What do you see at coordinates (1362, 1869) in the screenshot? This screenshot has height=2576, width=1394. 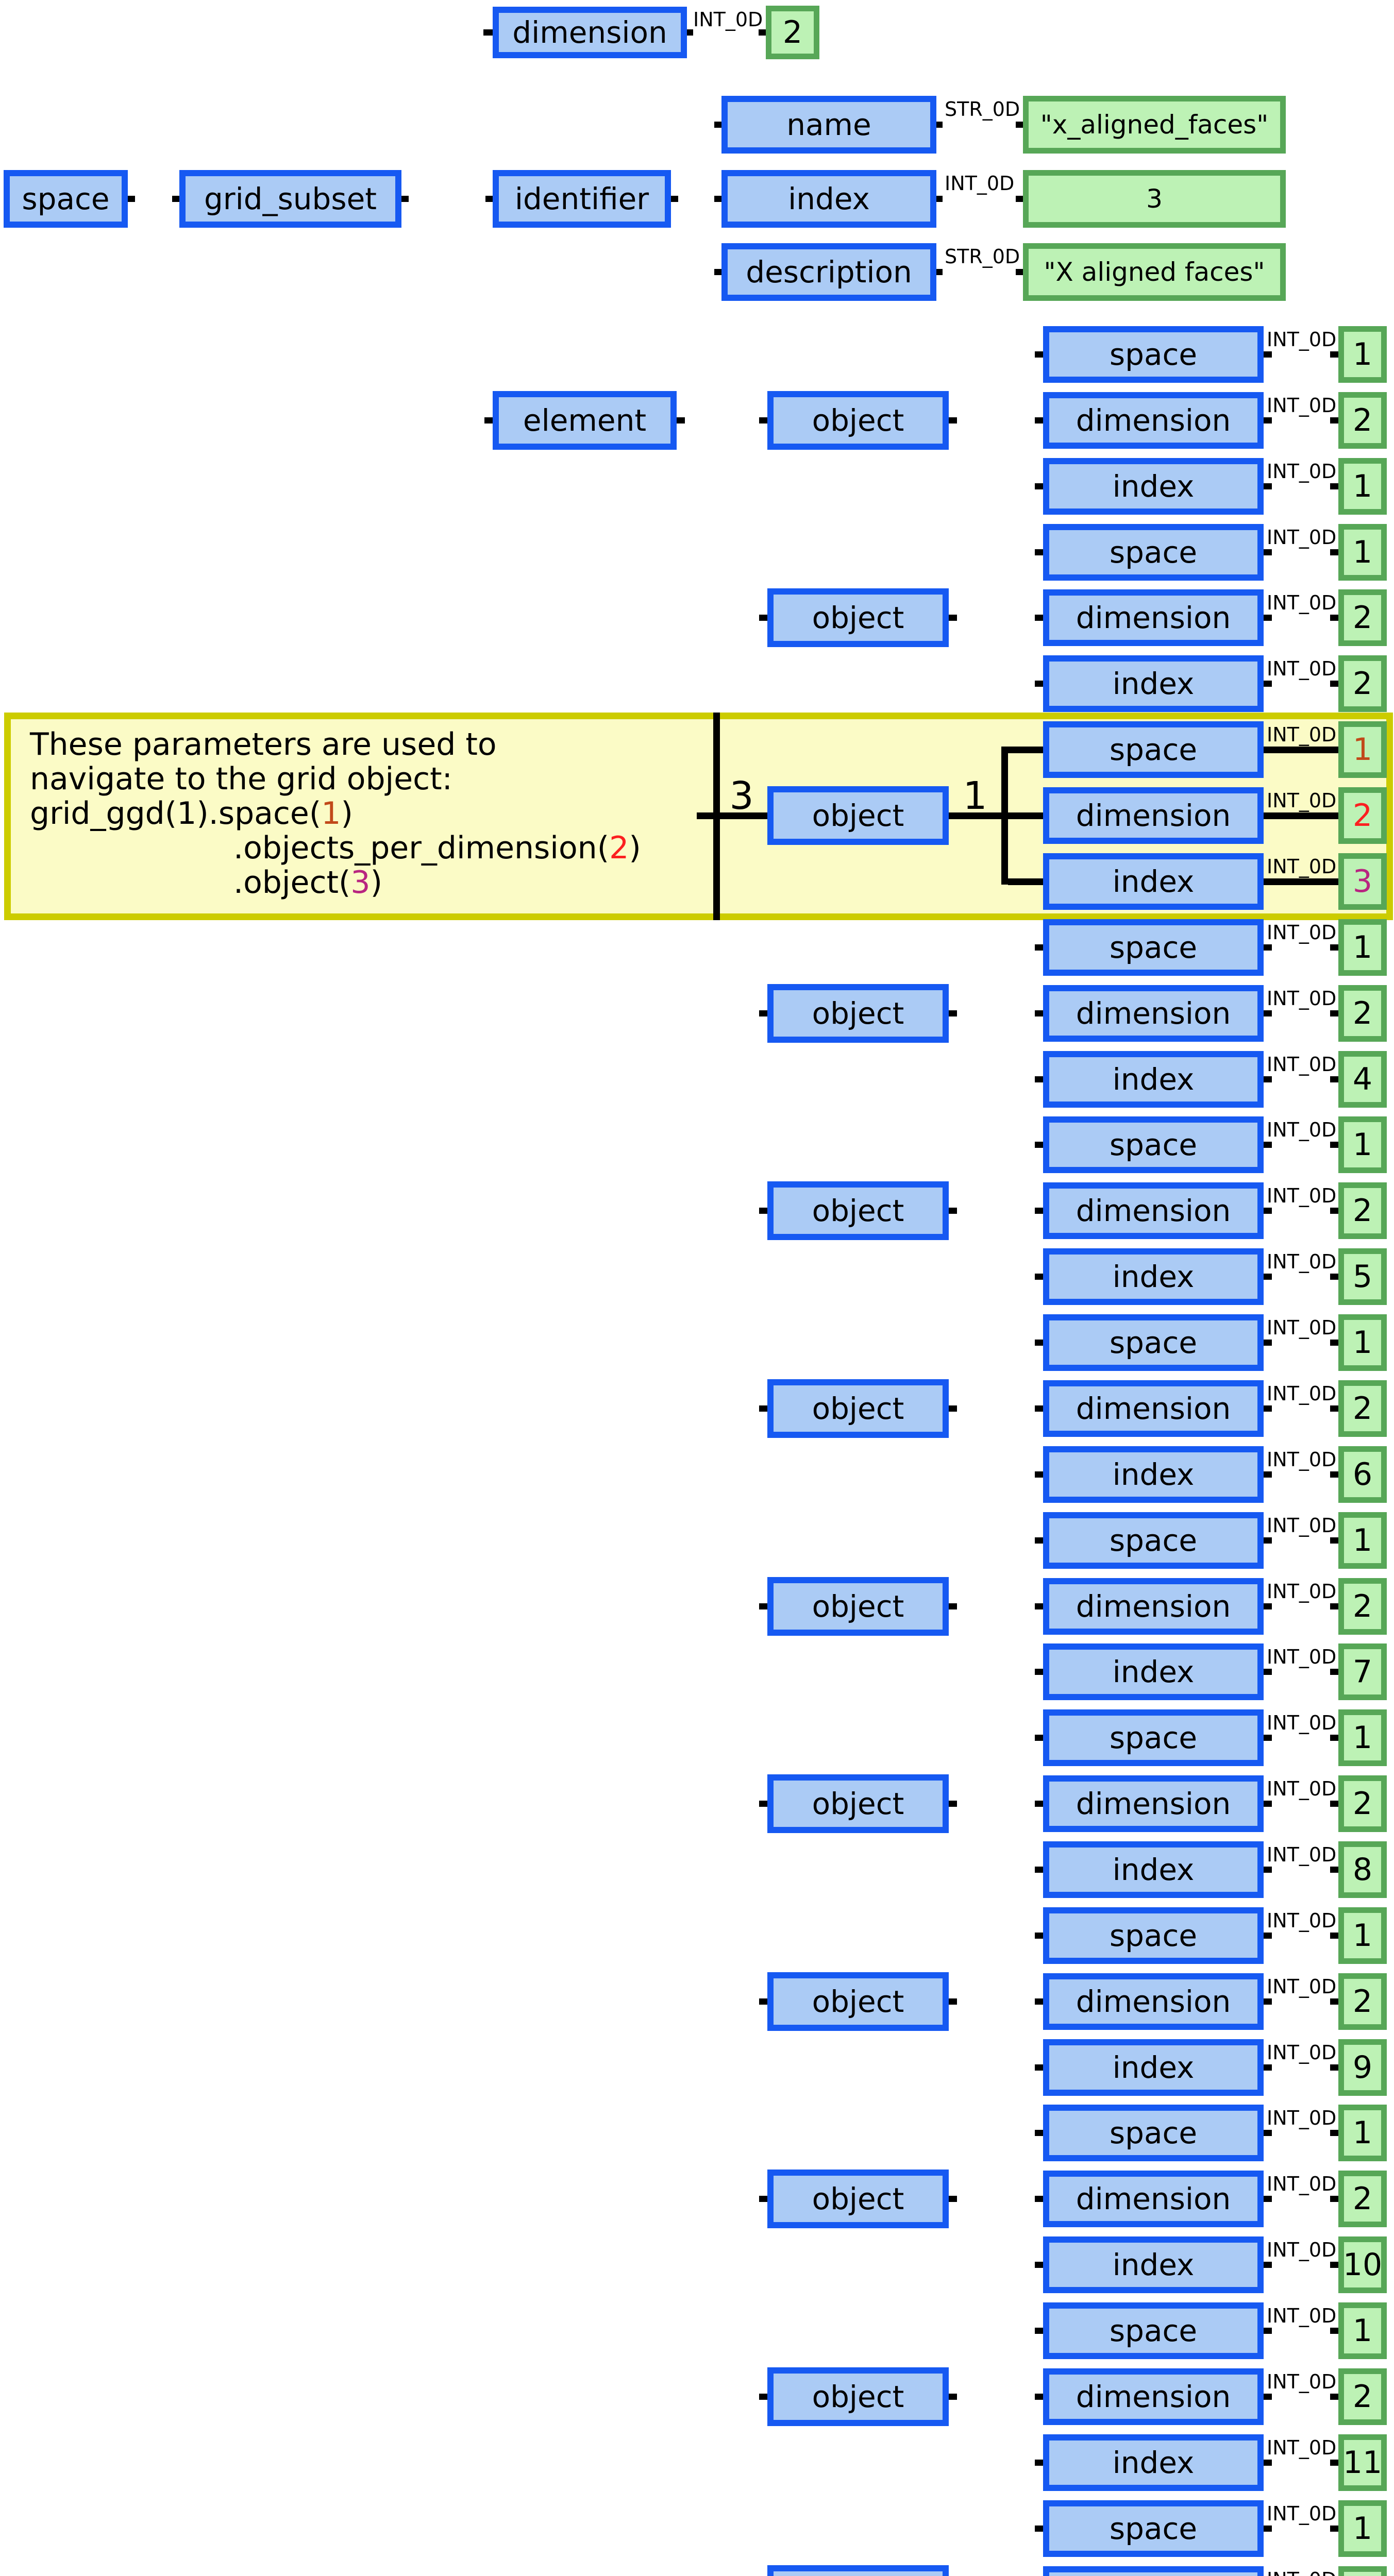 I see `value-index: 8` at bounding box center [1362, 1869].